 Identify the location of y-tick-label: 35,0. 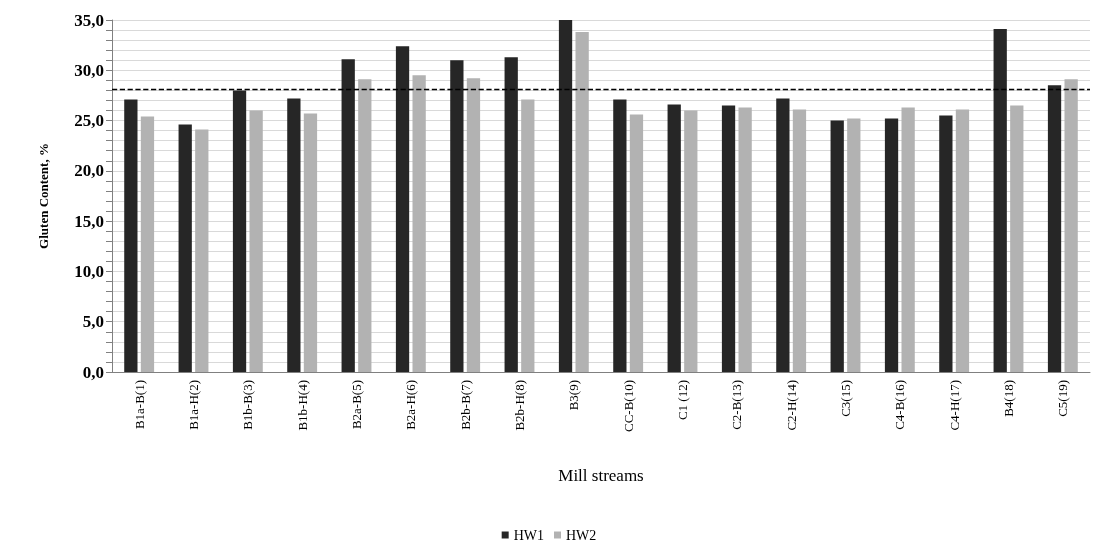
(89, 20).